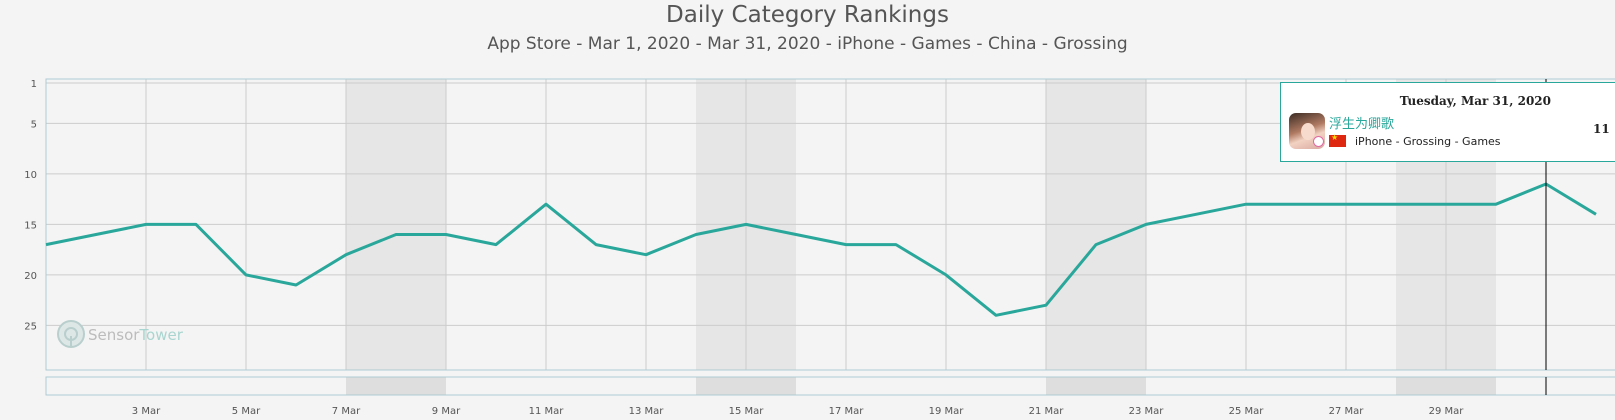  What do you see at coordinates (1247, 411) in the screenshot?
I see `x-tick-label: 25 Mar` at bounding box center [1247, 411].